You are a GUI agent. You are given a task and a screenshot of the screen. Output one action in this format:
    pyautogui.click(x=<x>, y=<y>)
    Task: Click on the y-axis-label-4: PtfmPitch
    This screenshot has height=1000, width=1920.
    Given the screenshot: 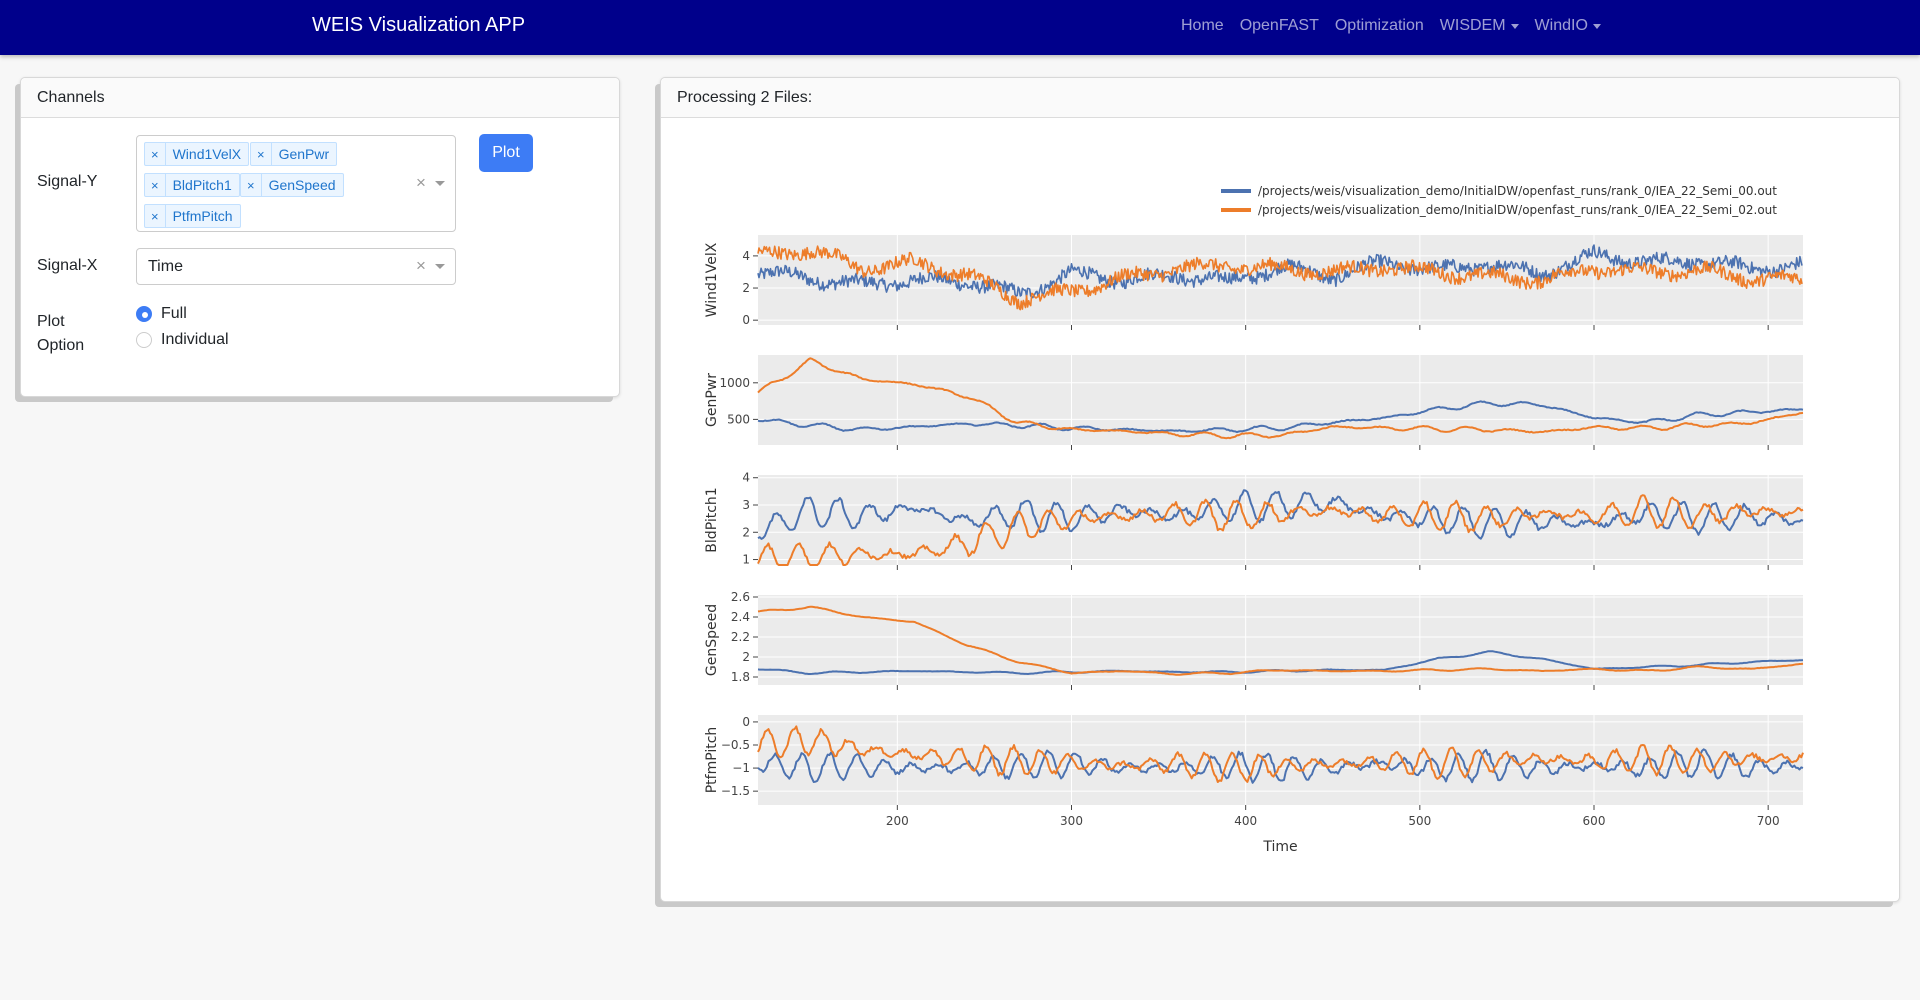 What is the action you would take?
    pyautogui.click(x=712, y=760)
    